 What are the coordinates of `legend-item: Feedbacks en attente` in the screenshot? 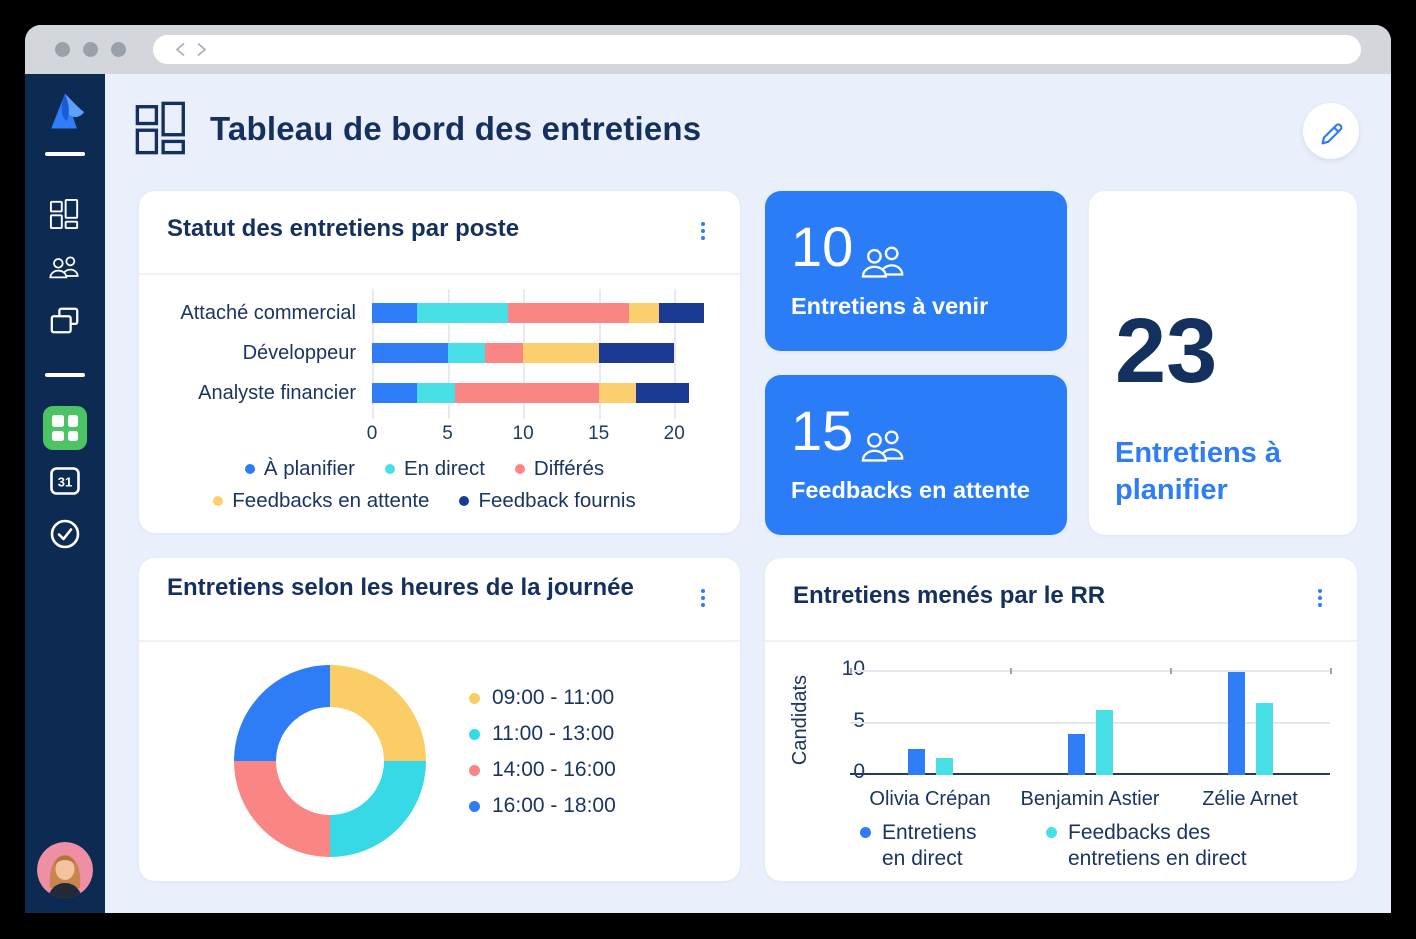 It's located at (321, 501).